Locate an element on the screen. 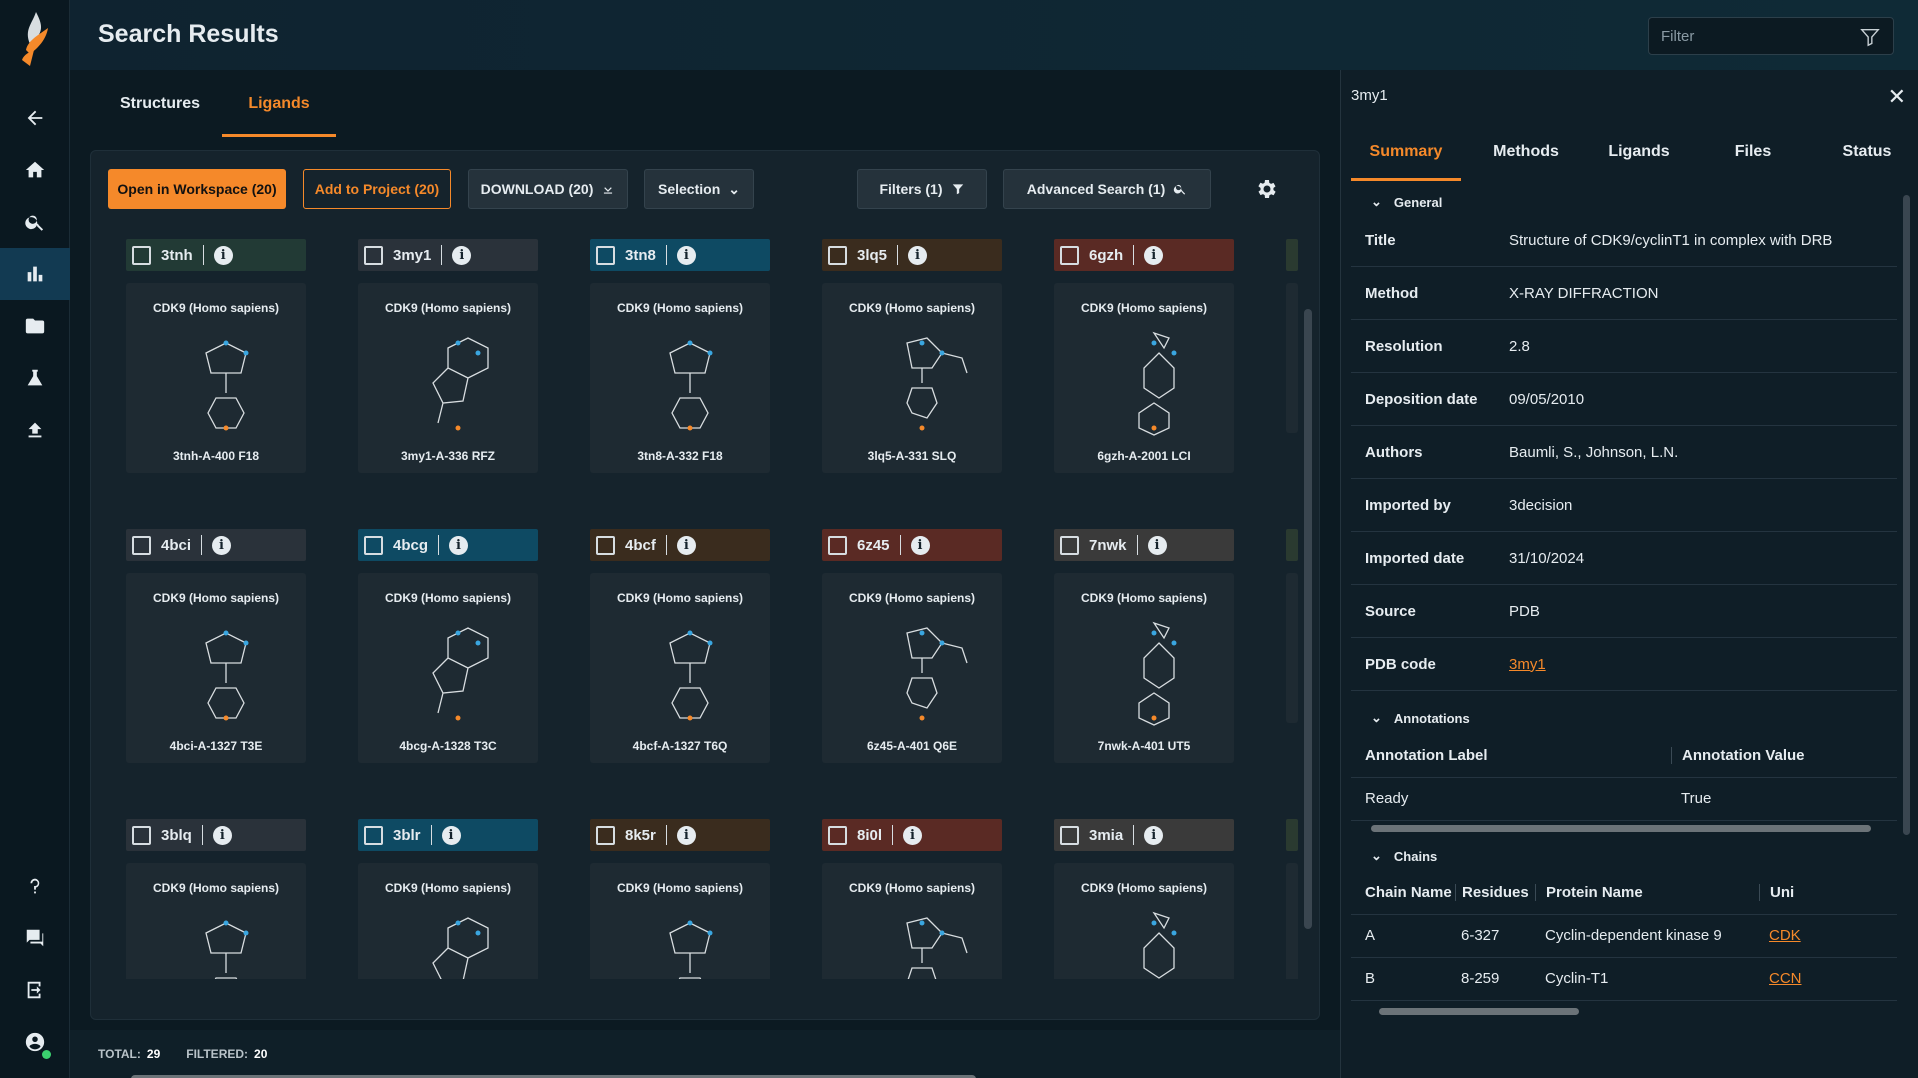 The image size is (1918, 1078). nav-results is located at coordinates (35, 274).